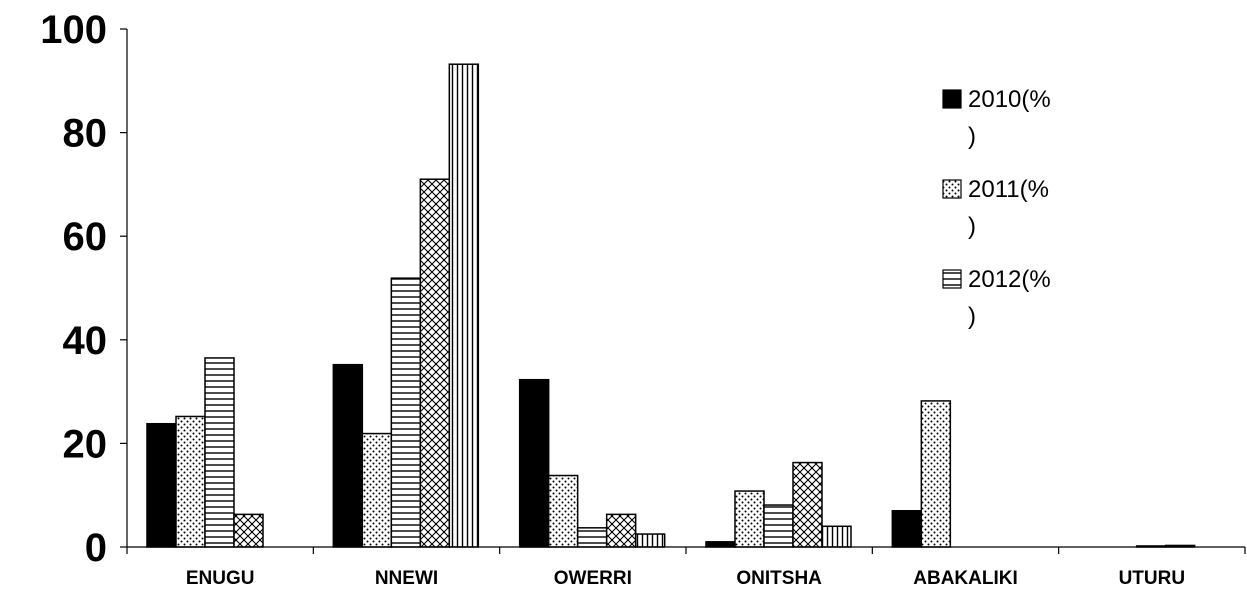 The image size is (1247, 592). What do you see at coordinates (85, 237) in the screenshot?
I see `y-tick-label: 60` at bounding box center [85, 237].